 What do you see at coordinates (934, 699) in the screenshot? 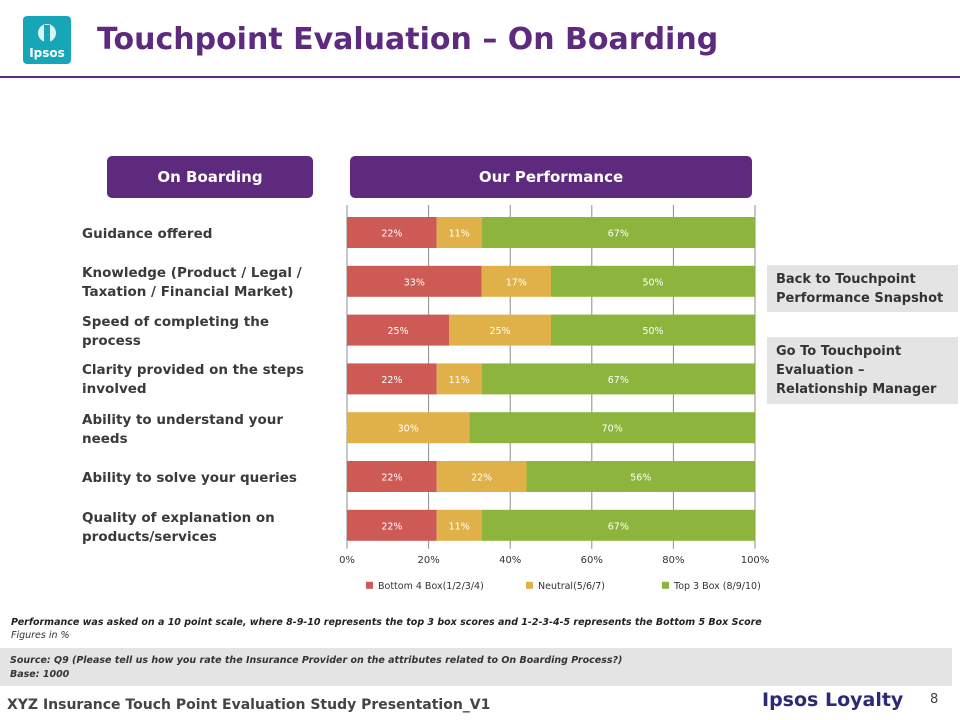
I see `page-number: 8` at bounding box center [934, 699].